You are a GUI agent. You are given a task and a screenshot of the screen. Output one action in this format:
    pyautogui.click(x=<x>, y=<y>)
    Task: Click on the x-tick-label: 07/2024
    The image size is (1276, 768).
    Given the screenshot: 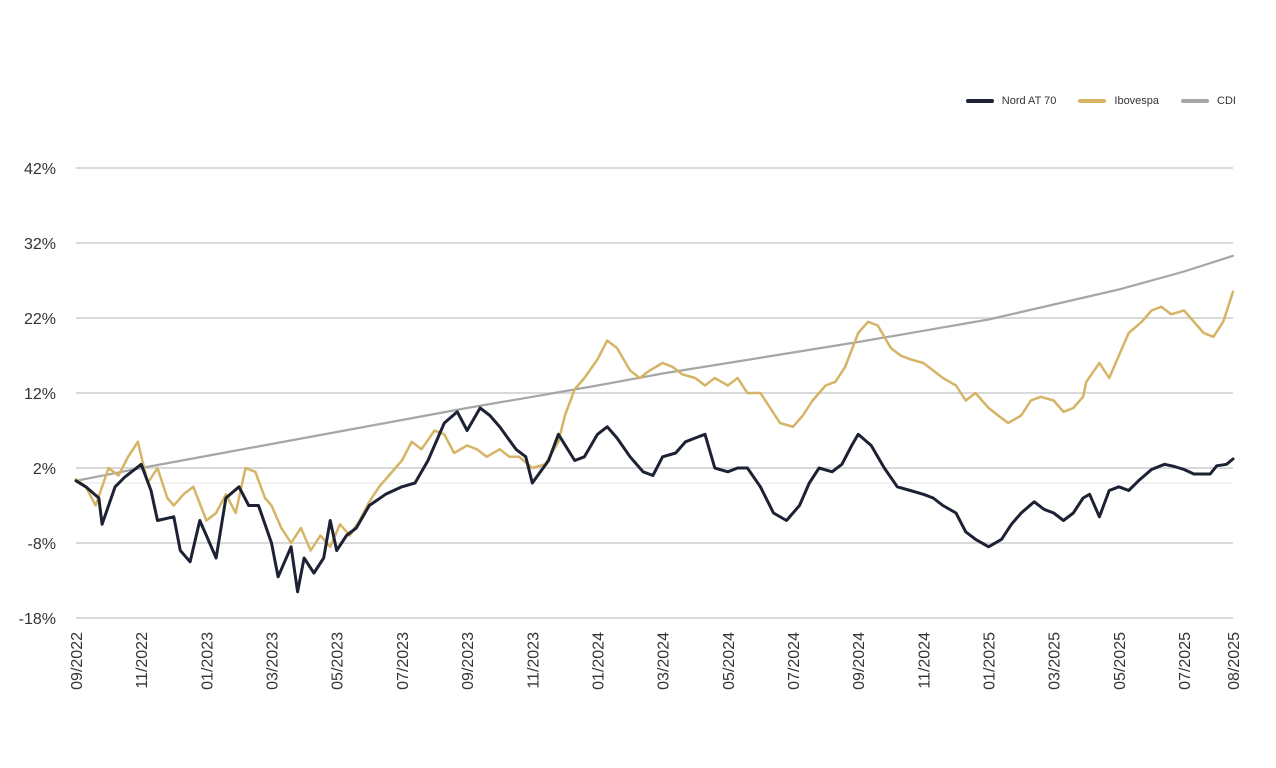 What is the action you would take?
    pyautogui.click(x=794, y=661)
    